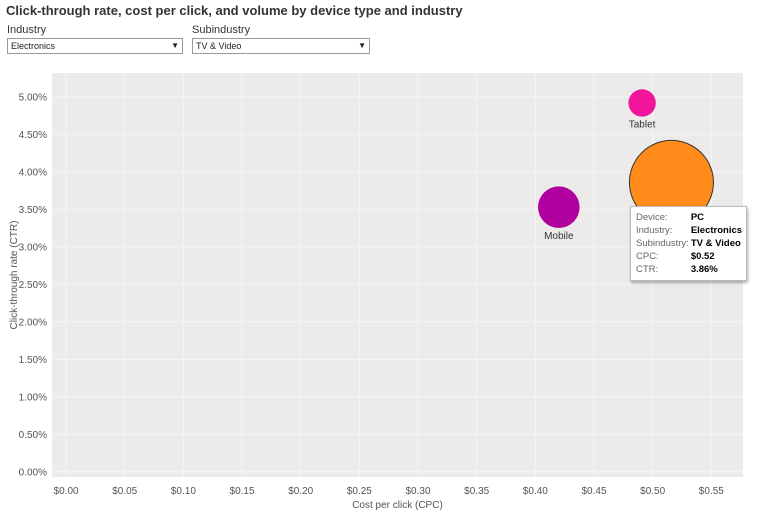 The width and height of the screenshot is (771, 520). Describe the element at coordinates (593, 491) in the screenshot. I see `x-tick-label: $0.45` at that location.